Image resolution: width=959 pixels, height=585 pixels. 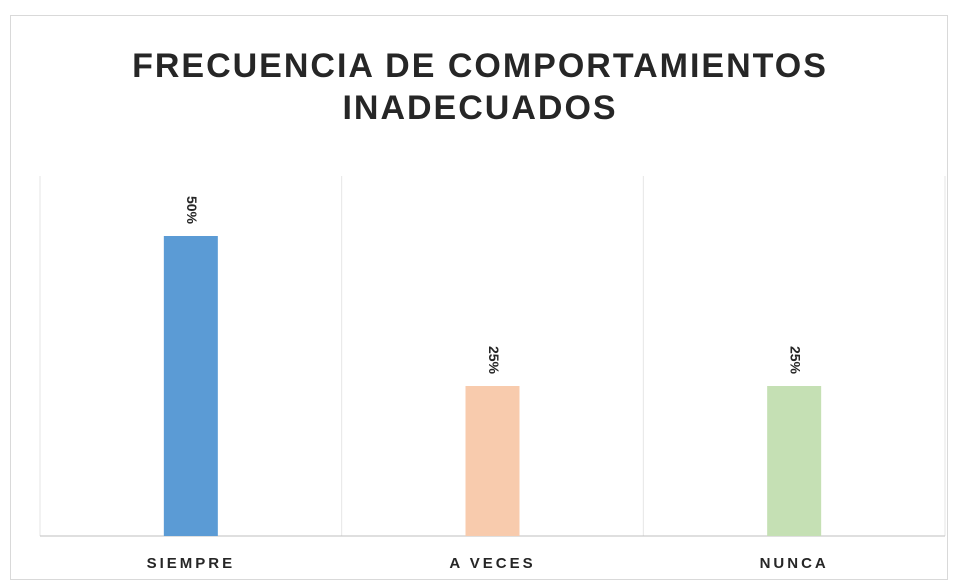 I want to click on x-tick-label: A VECES, so click(x=492, y=563).